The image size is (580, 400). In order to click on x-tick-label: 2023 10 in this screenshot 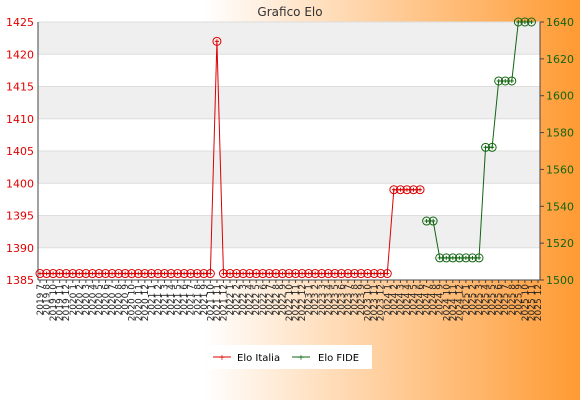, I will do `click(369, 302)`.